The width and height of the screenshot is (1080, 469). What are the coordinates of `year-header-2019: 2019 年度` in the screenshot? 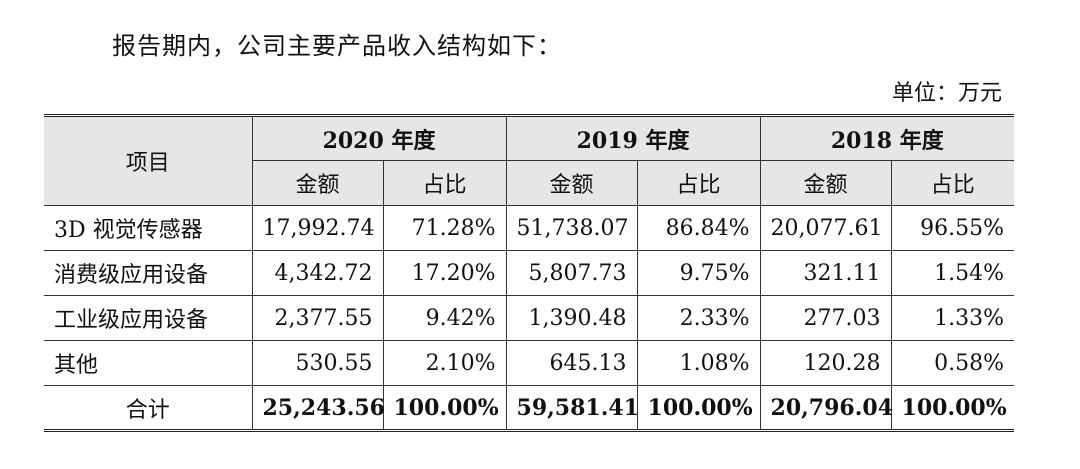 It's located at (633, 138).